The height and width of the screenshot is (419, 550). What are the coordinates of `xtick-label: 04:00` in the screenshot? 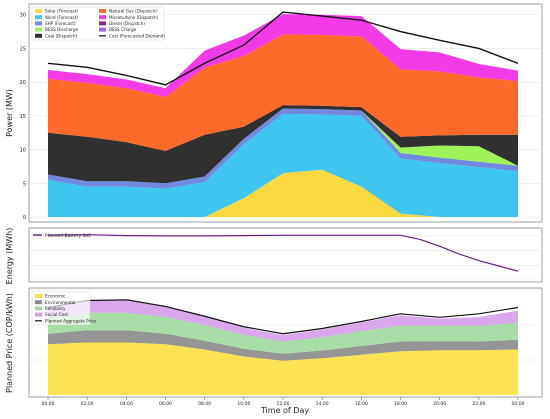 It's located at (126, 404).